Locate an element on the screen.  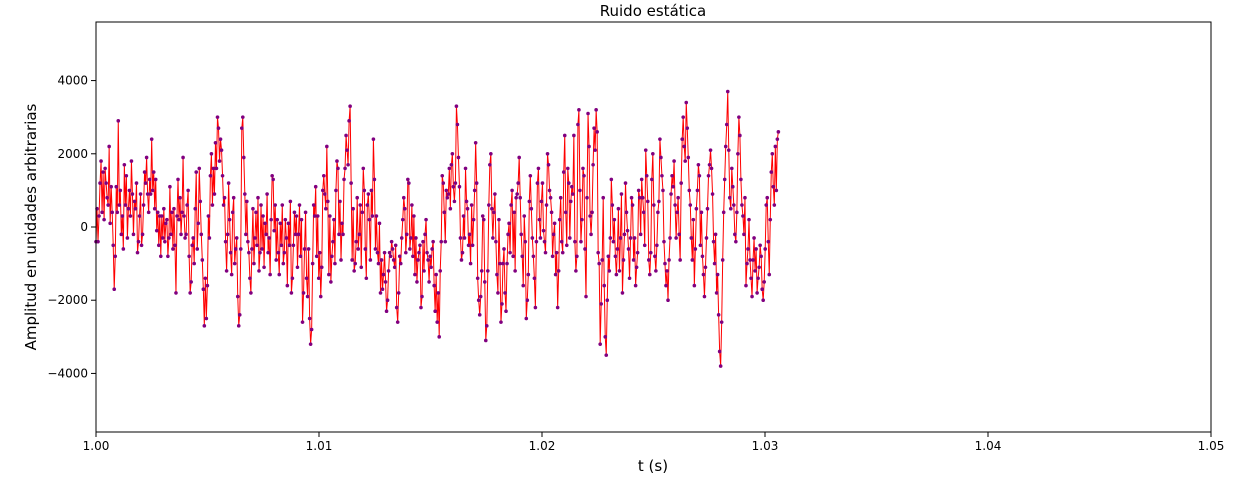
x-tick-label: 1.04 is located at coordinates (988, 446).